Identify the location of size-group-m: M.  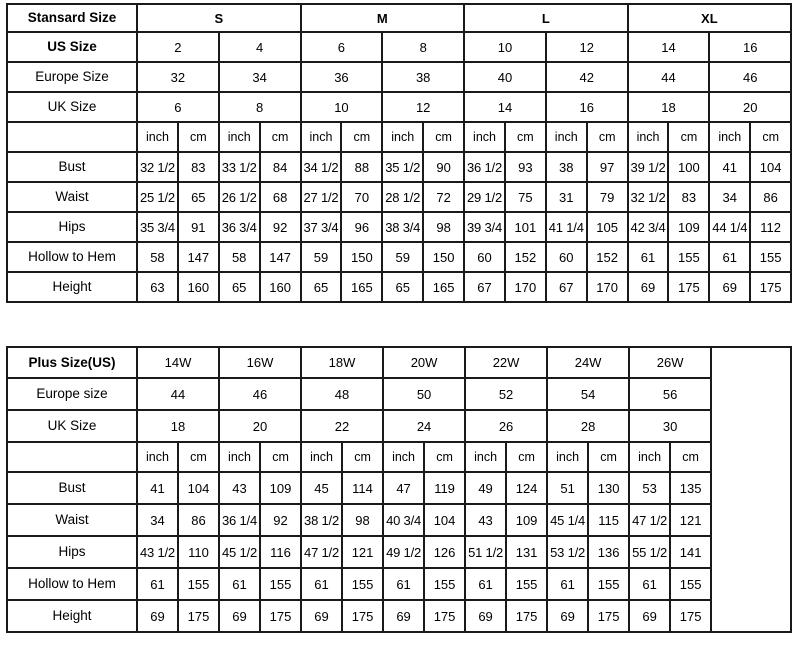
(382, 18).